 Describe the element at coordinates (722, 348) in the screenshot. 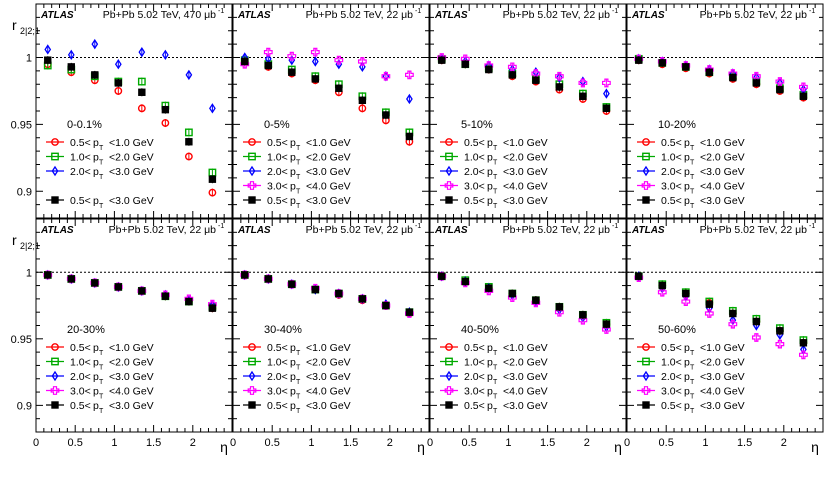

I see `legend-label: <1.0 GeV` at that location.